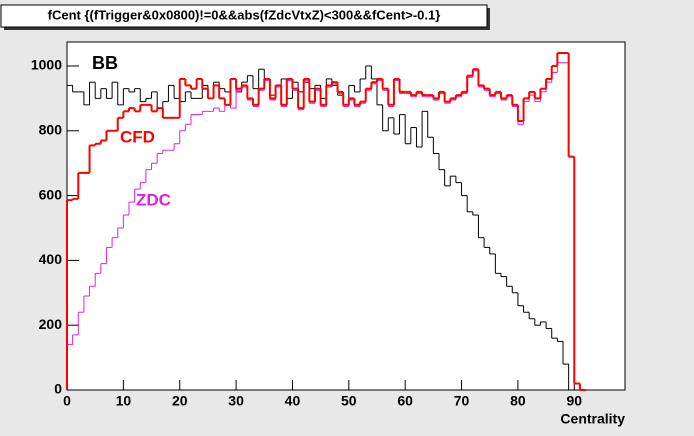  I want to click on x-tick-label: 60, so click(405, 401).